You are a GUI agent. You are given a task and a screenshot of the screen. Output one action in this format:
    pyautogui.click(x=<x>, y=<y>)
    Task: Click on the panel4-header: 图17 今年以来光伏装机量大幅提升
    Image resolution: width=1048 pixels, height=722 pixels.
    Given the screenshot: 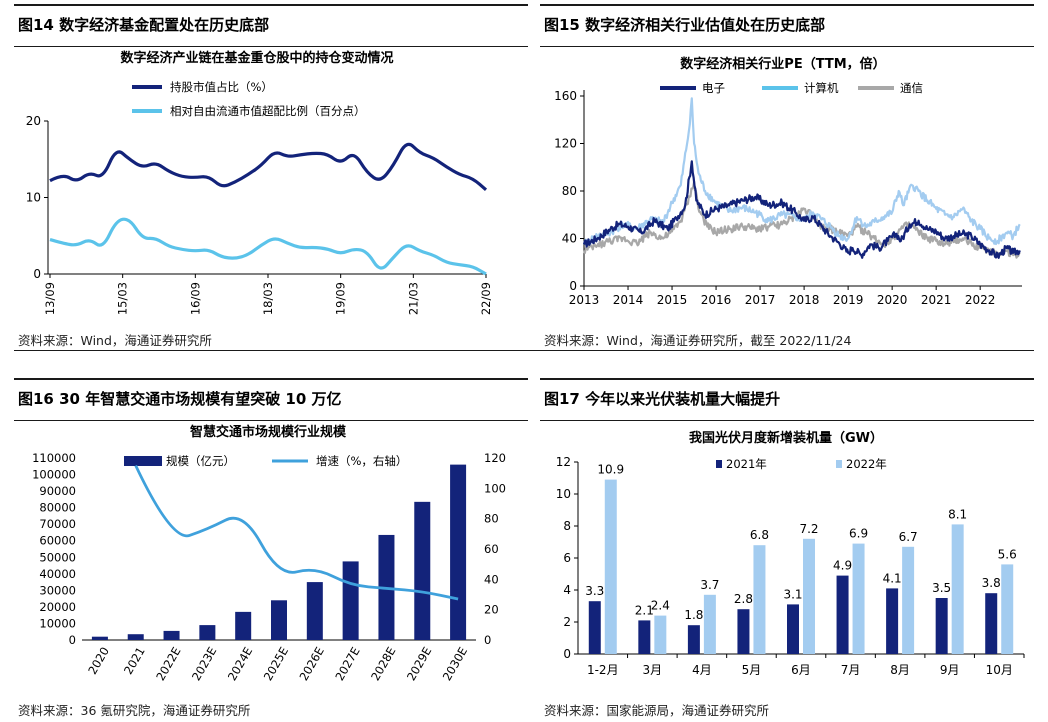 What is the action you would take?
    pyautogui.click(x=787, y=399)
    